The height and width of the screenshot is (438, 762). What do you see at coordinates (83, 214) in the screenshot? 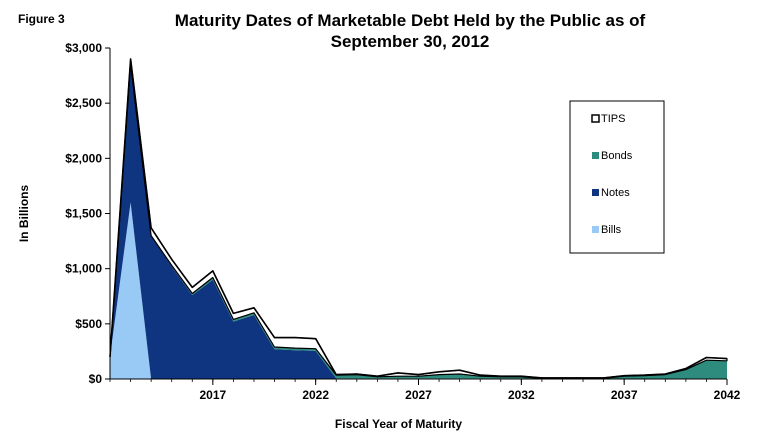
I see `y-tick-label: $1,500` at bounding box center [83, 214].